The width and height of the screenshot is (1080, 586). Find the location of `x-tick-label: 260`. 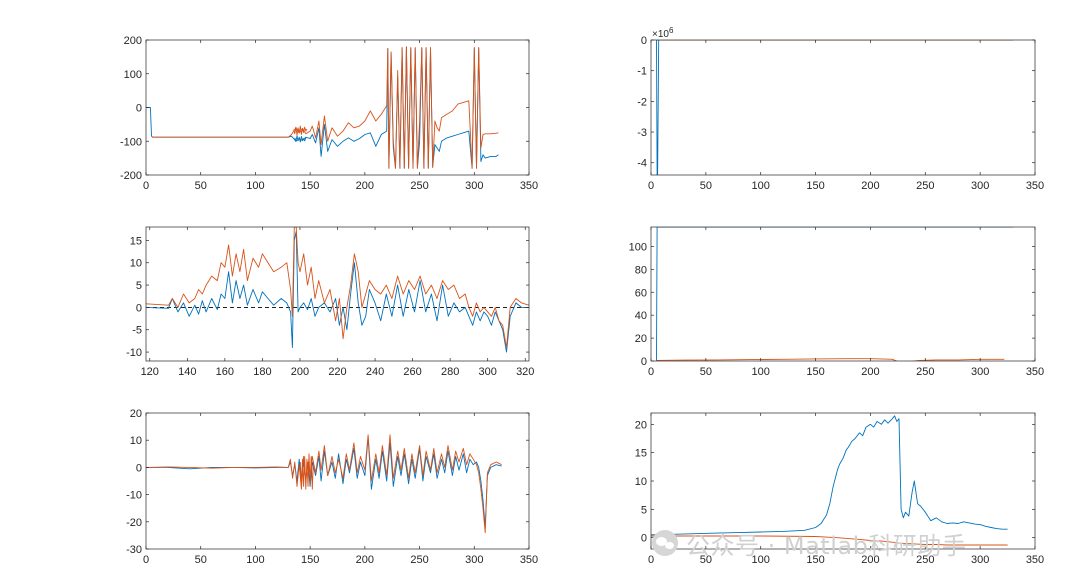

x-tick-label: 260 is located at coordinates (412, 372).